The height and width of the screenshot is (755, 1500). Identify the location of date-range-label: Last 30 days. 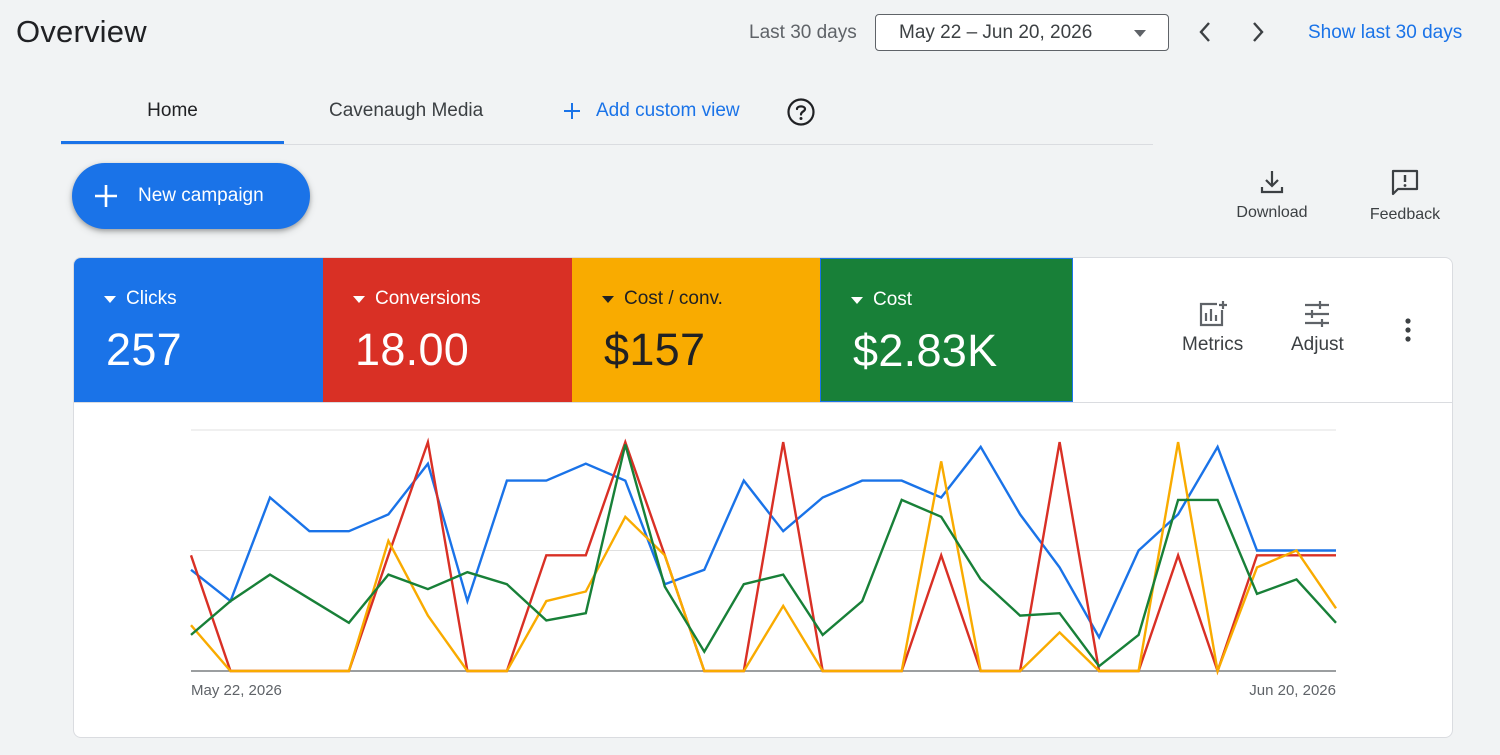
(803, 32).